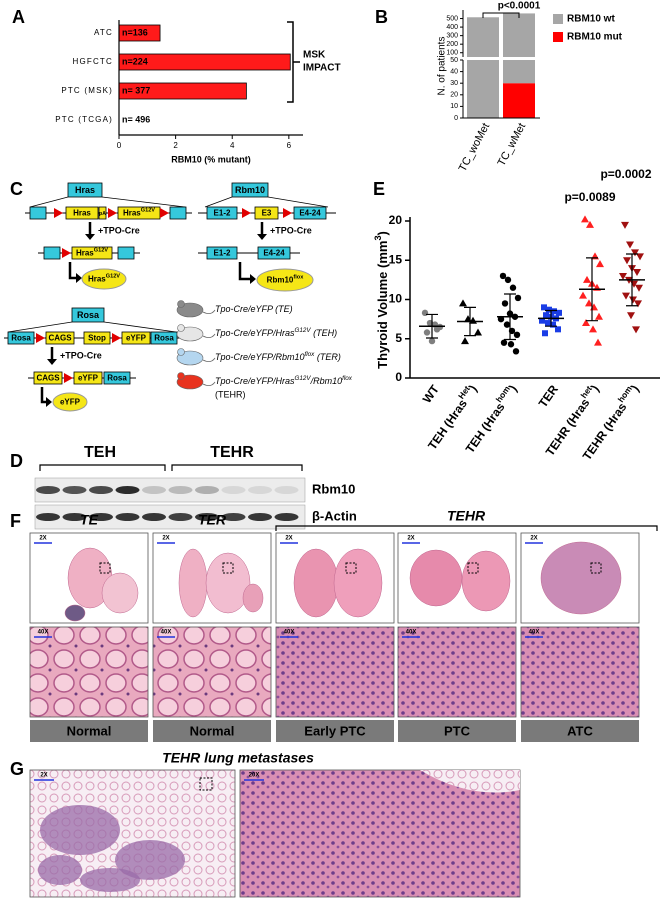  What do you see at coordinates (42, 539) in the screenshot?
I see `scale-label: 2X` at bounding box center [42, 539].